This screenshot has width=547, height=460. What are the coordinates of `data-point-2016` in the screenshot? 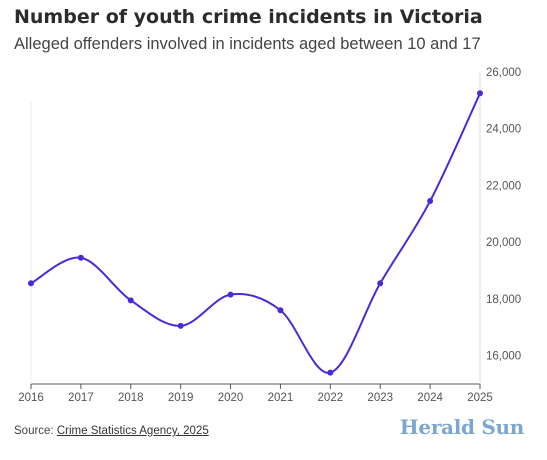 It's located at (31, 283).